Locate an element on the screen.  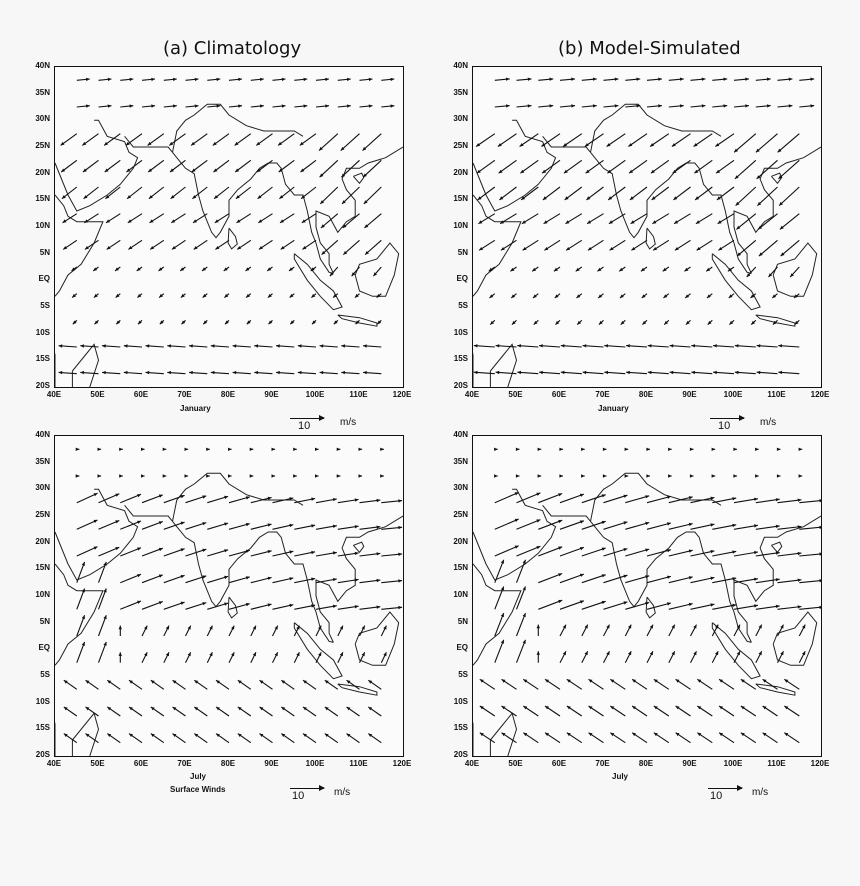
reference-value: 10 is located at coordinates (716, 796).